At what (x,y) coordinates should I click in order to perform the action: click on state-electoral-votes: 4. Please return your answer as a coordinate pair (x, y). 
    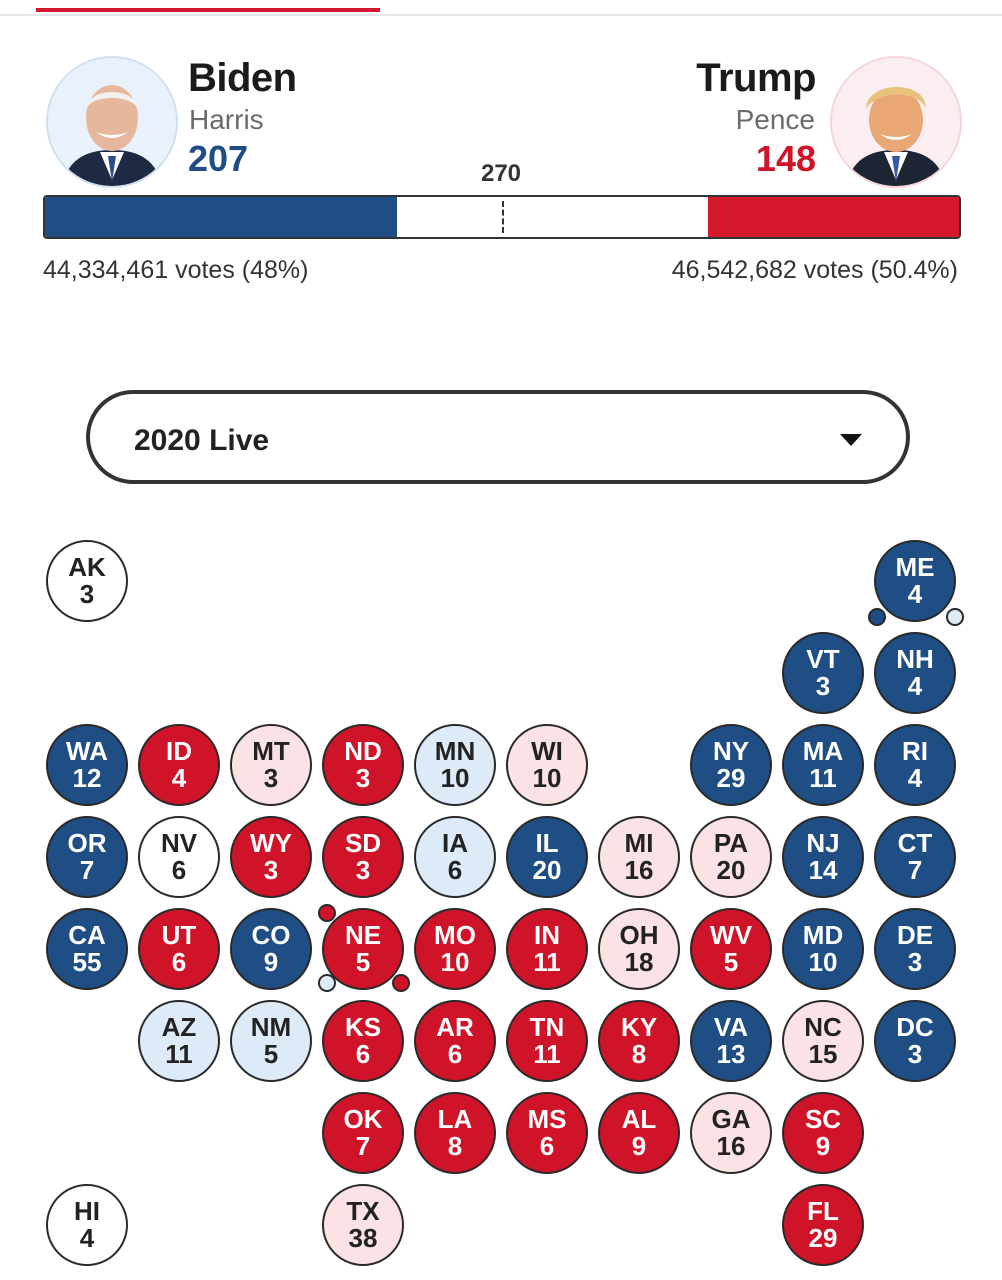
    Looking at the image, I should click on (915, 686).